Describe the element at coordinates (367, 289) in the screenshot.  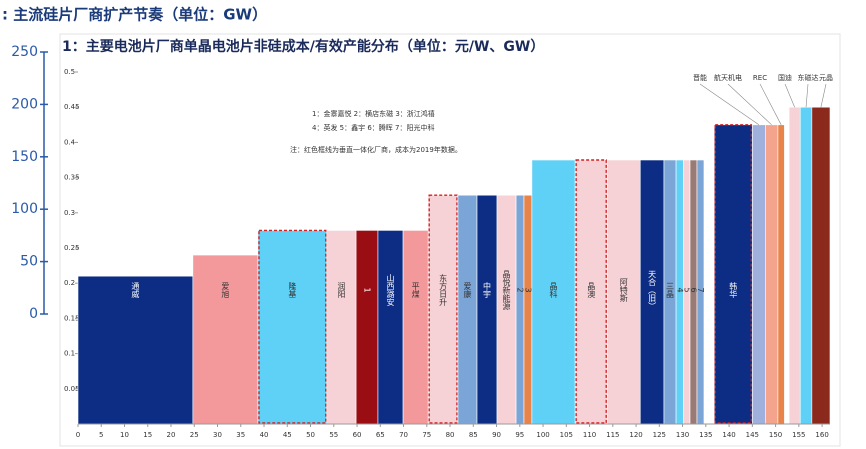
I see `bar-label: 1` at that location.